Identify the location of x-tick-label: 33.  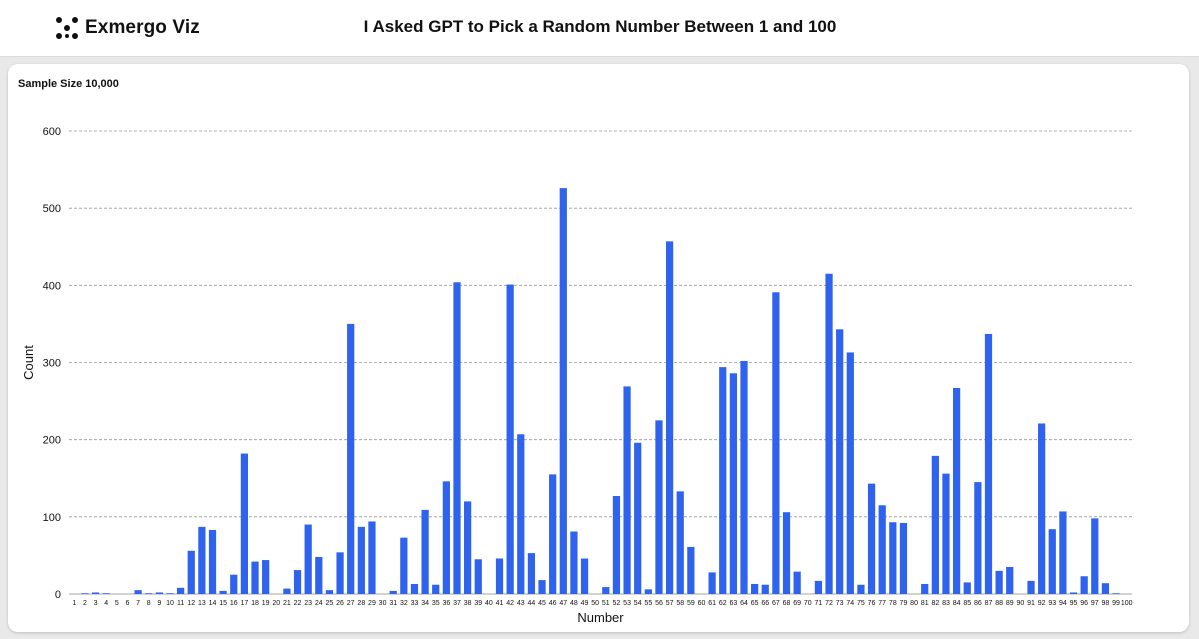
(415, 603).